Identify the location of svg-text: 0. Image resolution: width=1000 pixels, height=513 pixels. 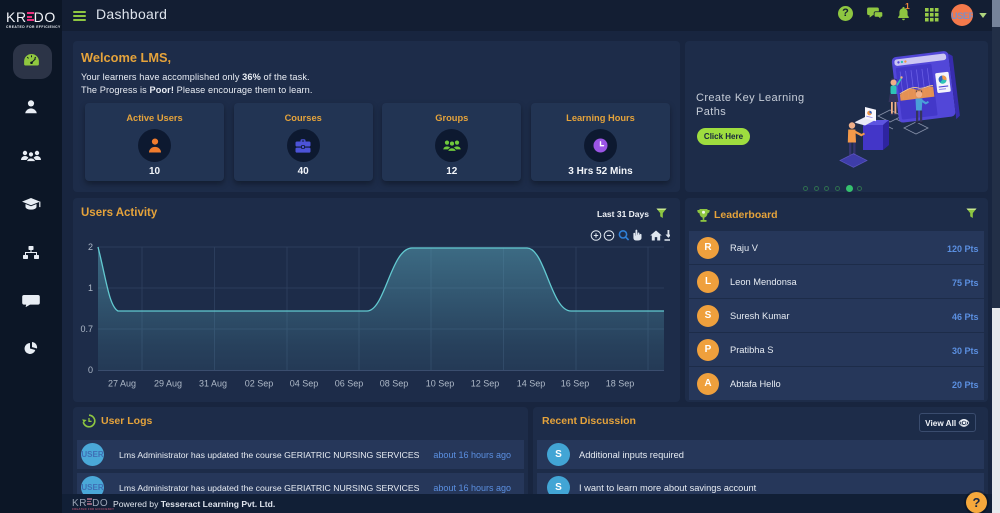
(90, 370).